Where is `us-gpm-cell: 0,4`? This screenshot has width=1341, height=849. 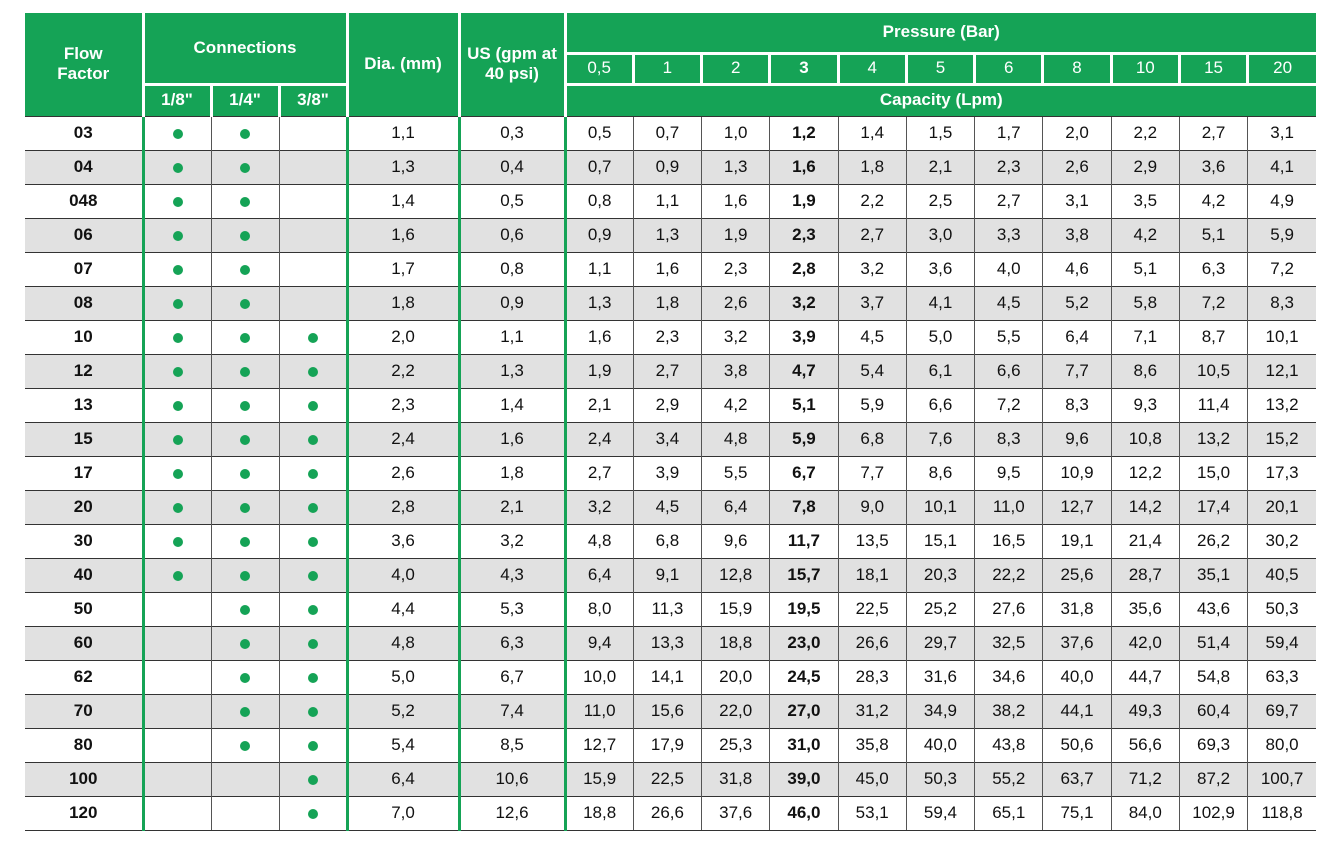 us-gpm-cell: 0,4 is located at coordinates (513, 166).